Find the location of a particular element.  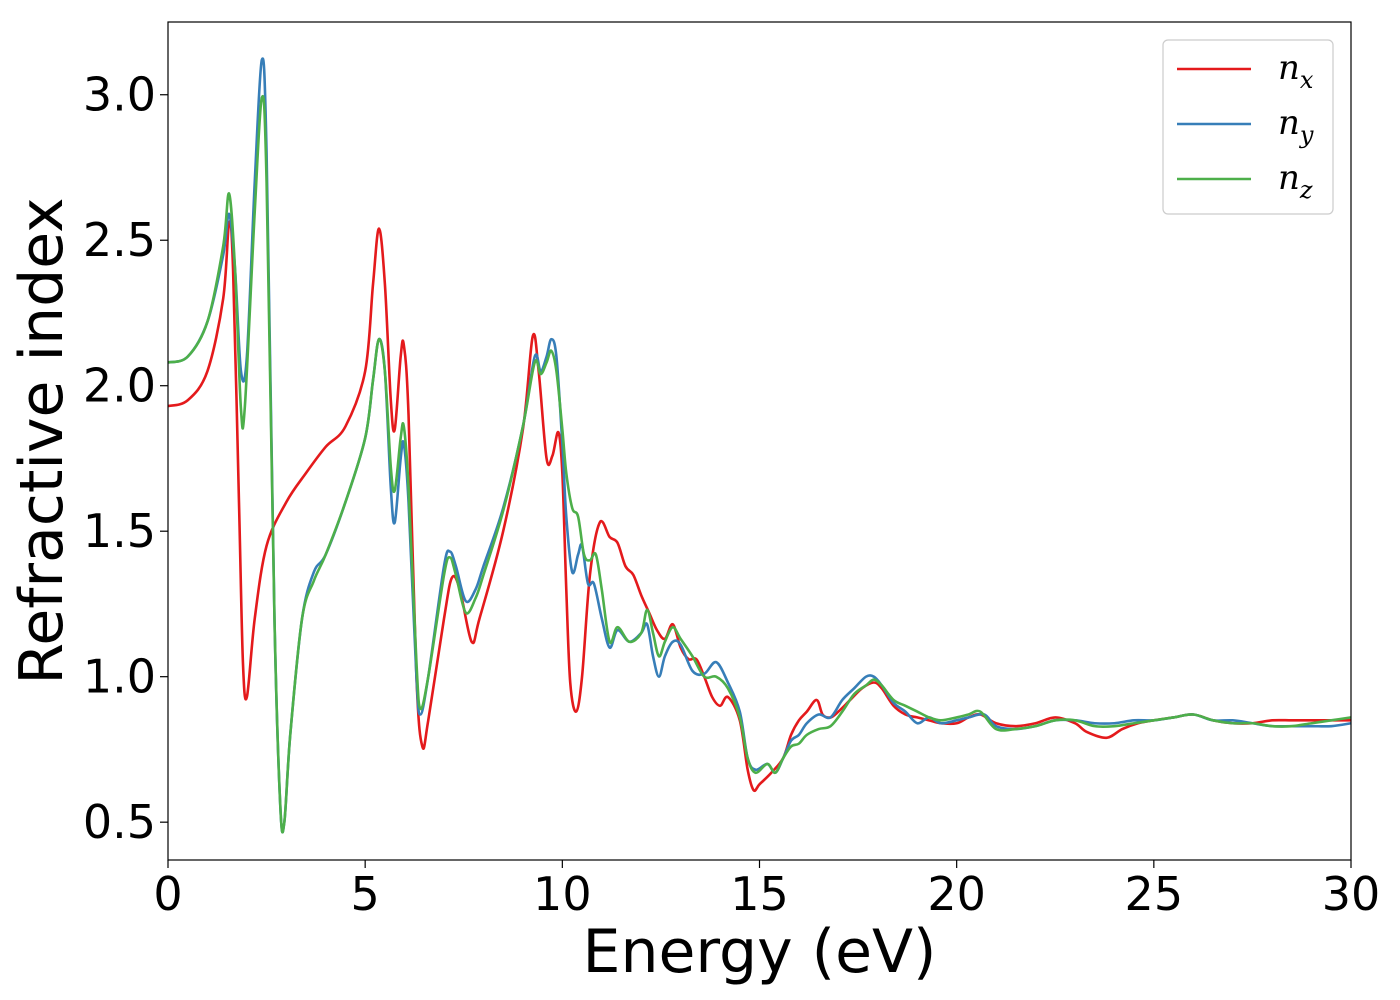

x-tick-label: 20 is located at coordinates (956, 894).